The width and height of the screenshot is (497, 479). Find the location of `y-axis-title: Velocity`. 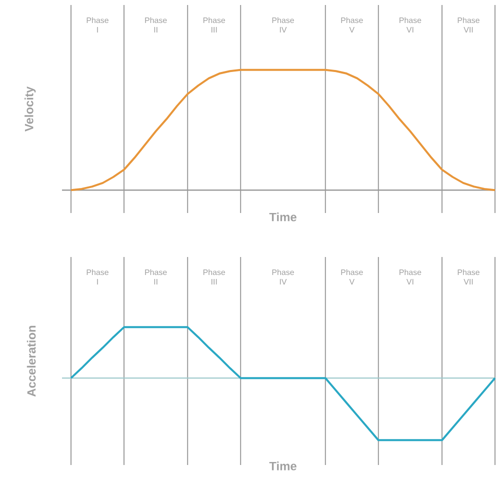

y-axis-title: Velocity is located at coordinates (30, 109).